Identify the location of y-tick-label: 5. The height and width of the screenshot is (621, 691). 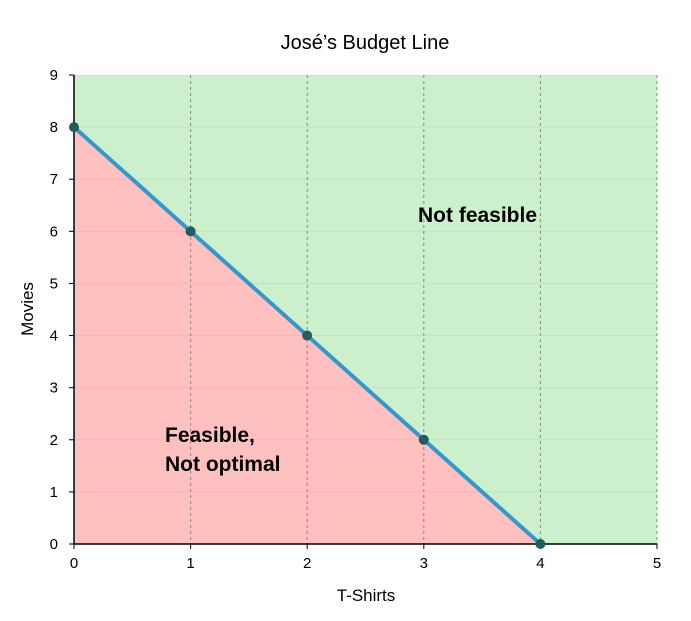
(54, 283).